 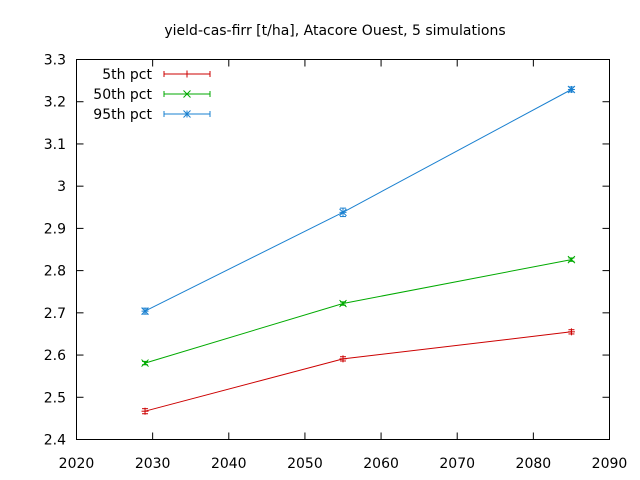 I want to click on x-tick-label: 2020, so click(x=77, y=464).